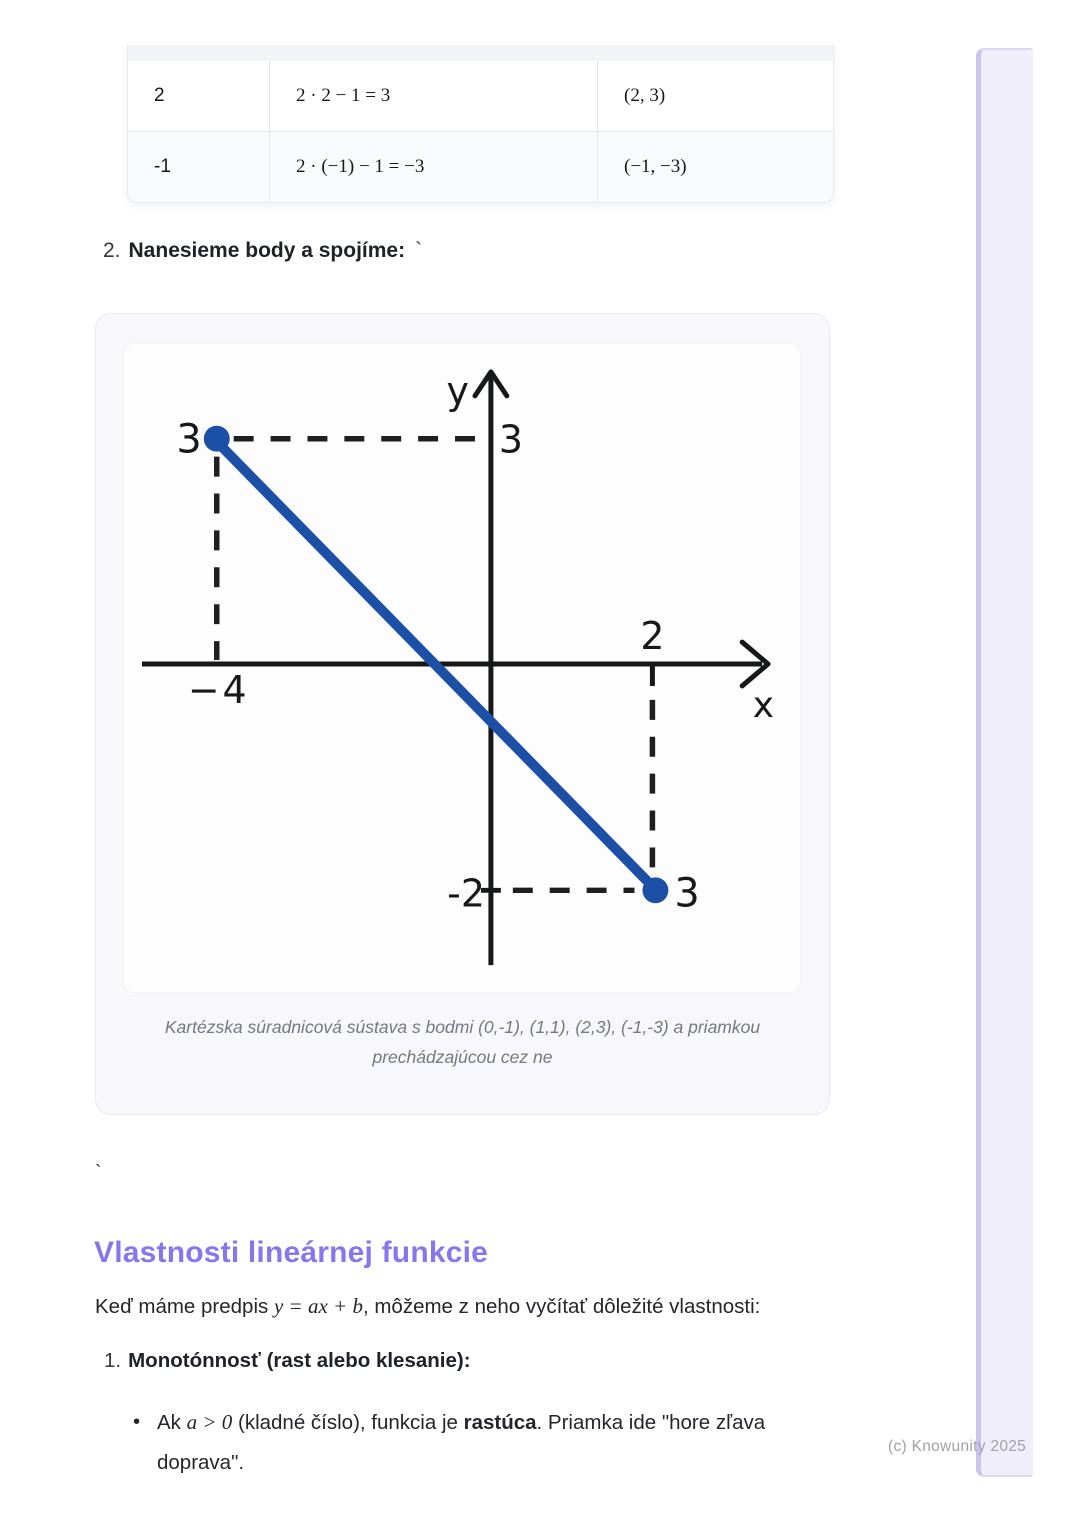  Describe the element at coordinates (216, 438) in the screenshot. I see `point-a` at that location.